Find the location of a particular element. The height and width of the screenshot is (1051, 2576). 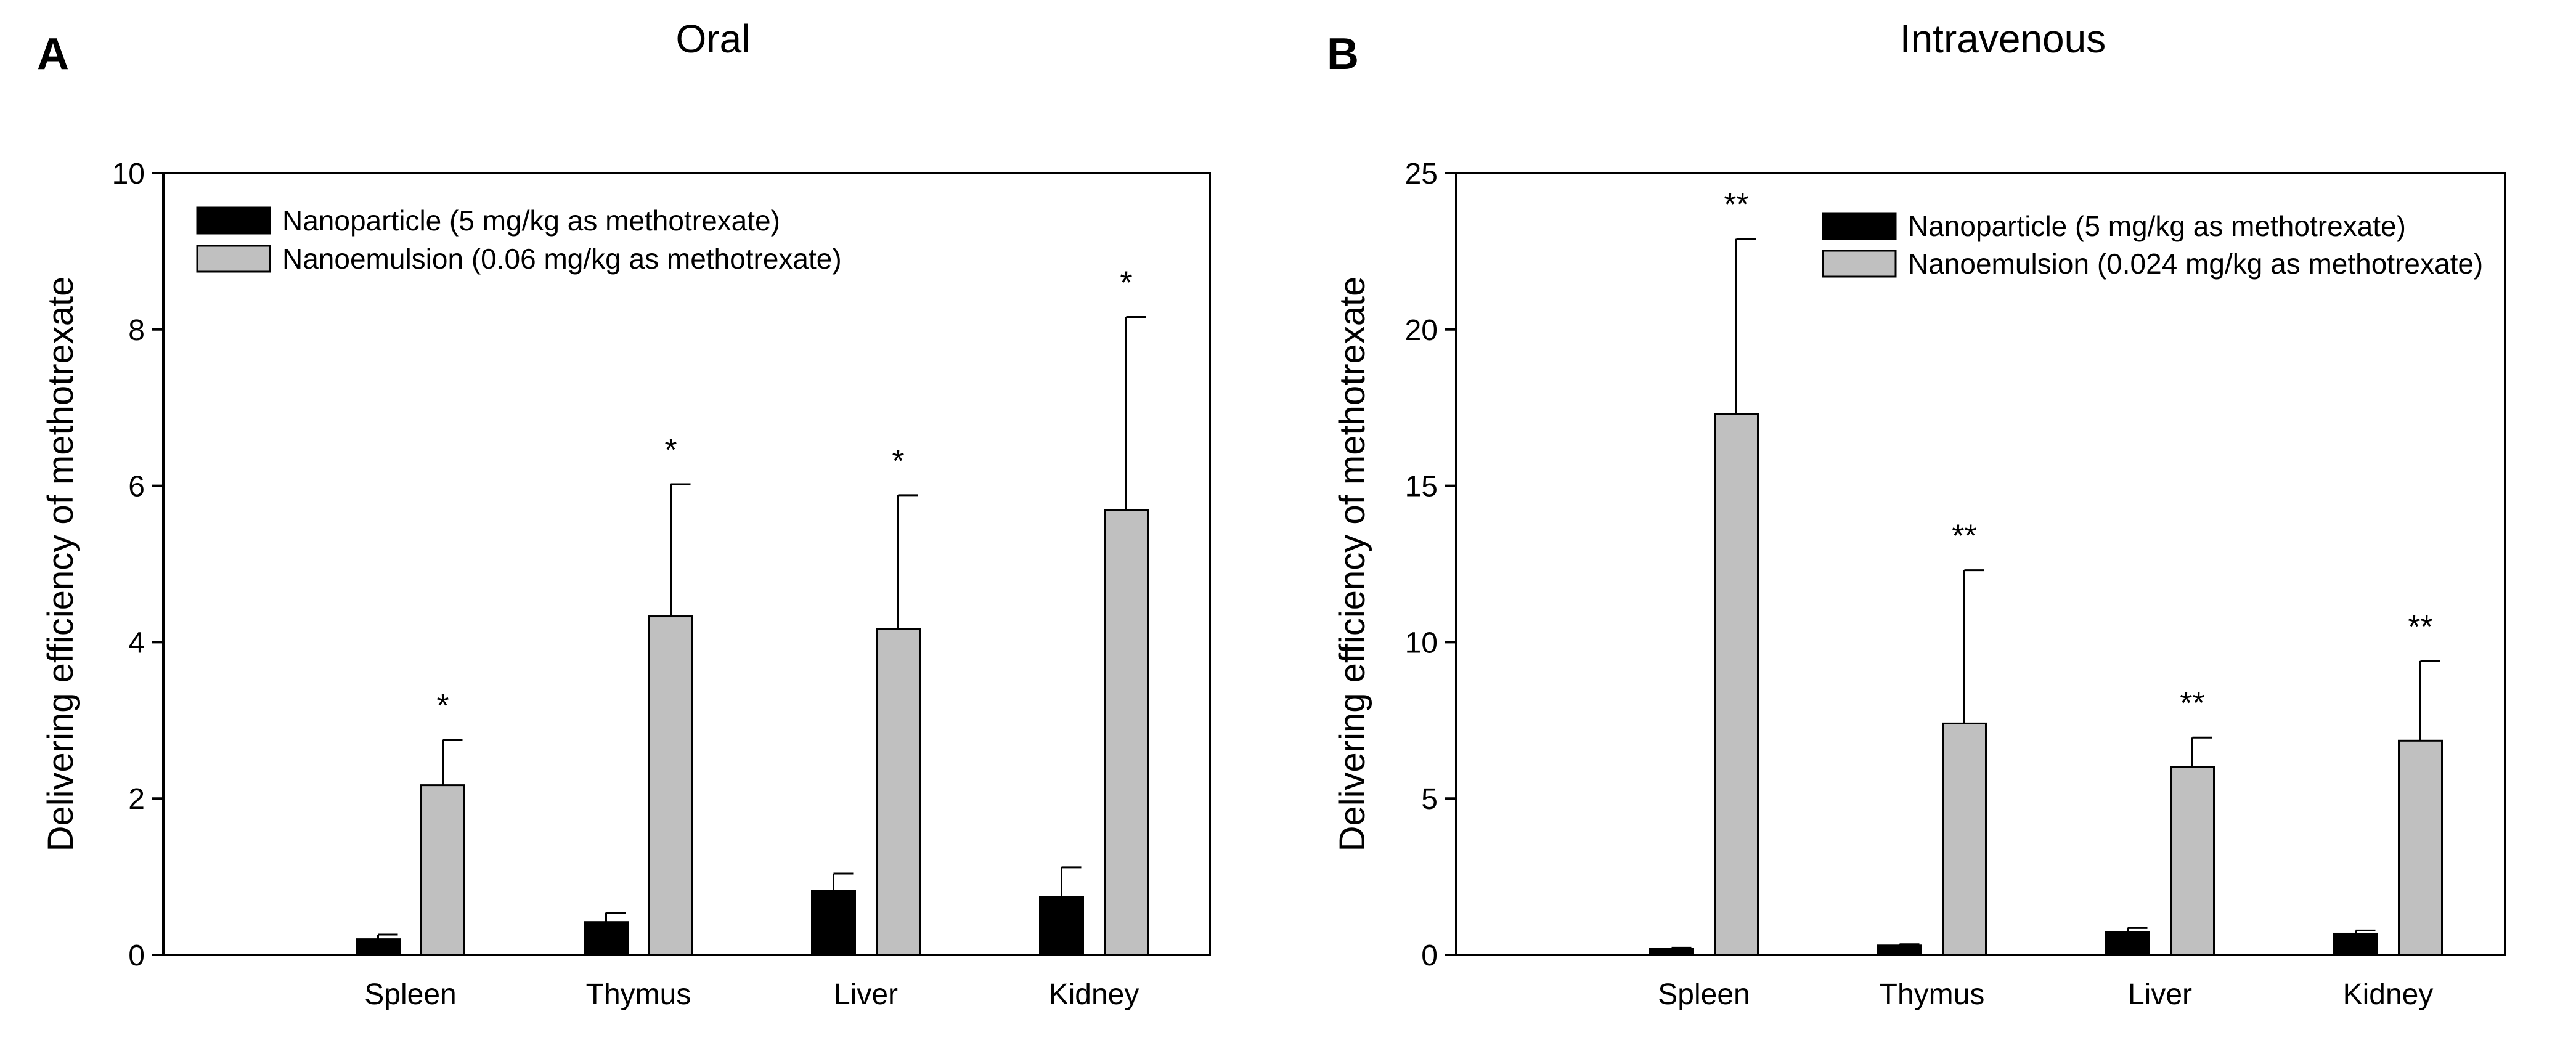

chart-title: Intravenous is located at coordinates (2003, 39).